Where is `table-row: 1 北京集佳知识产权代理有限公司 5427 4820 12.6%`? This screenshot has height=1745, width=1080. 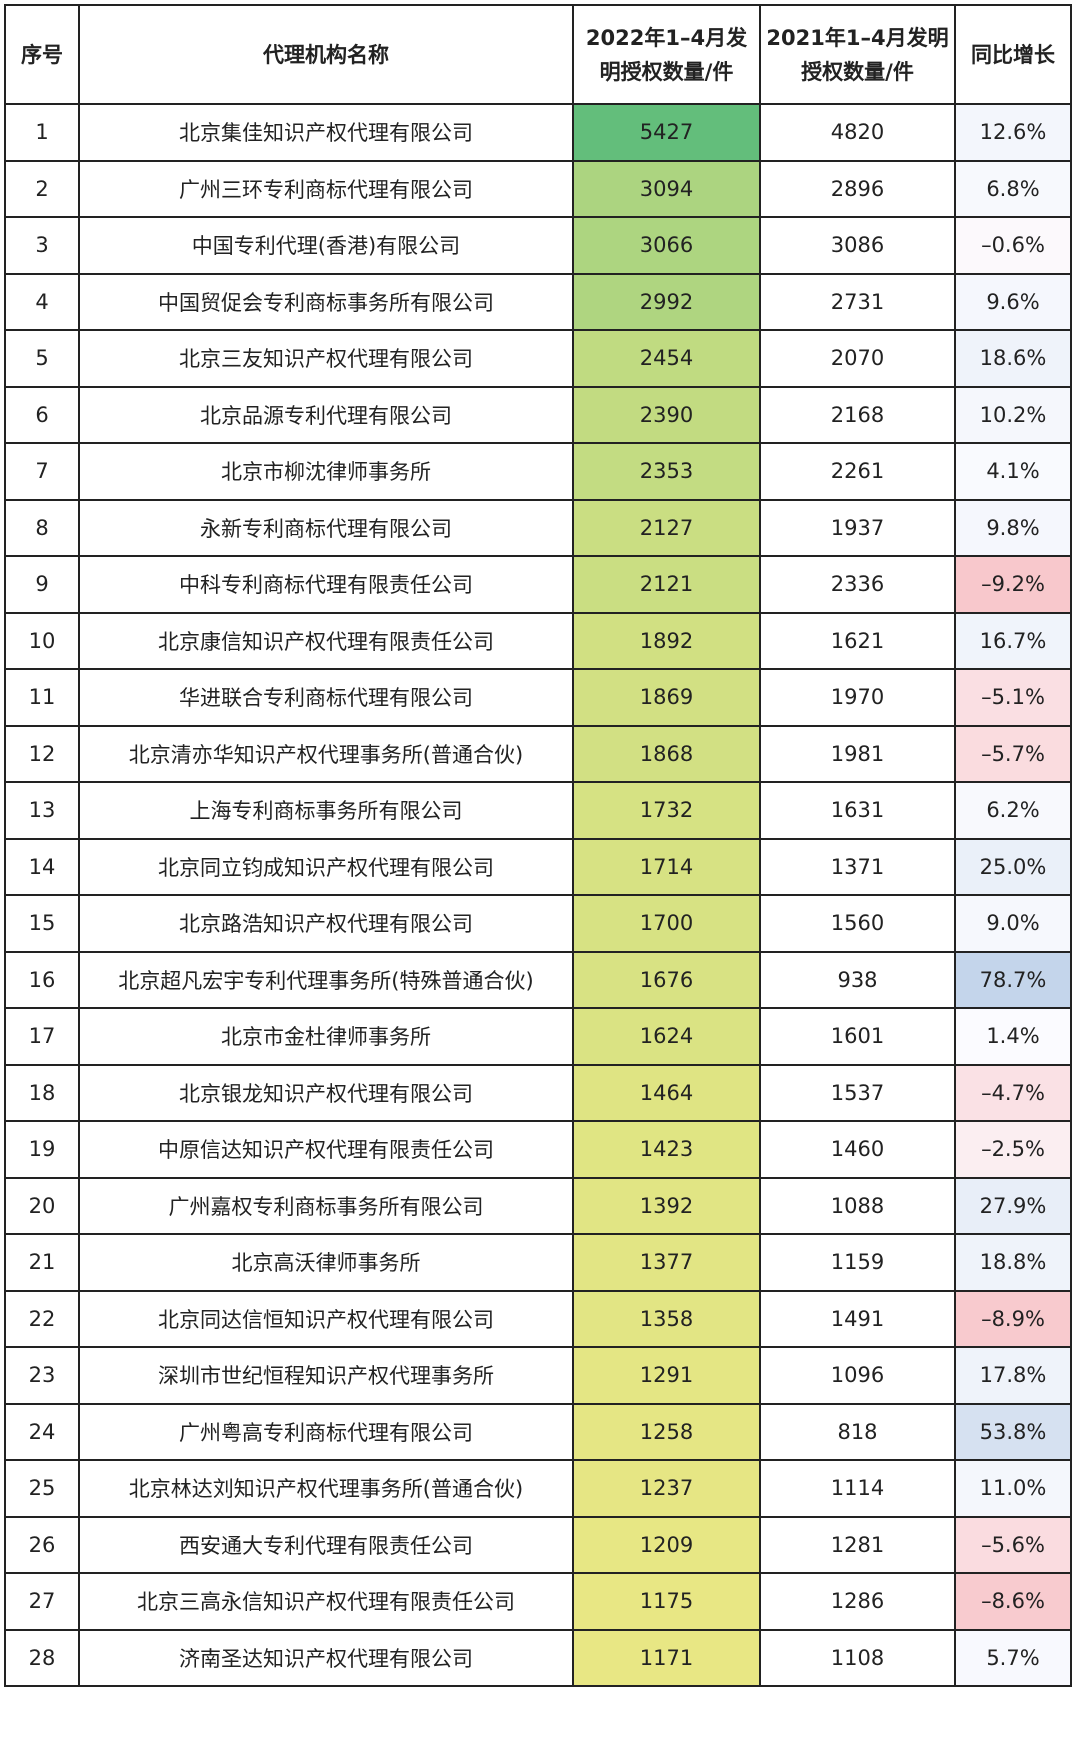 table-row: 1 北京集佳知识产权代理有限公司 5427 4820 12.6% is located at coordinates (538, 132).